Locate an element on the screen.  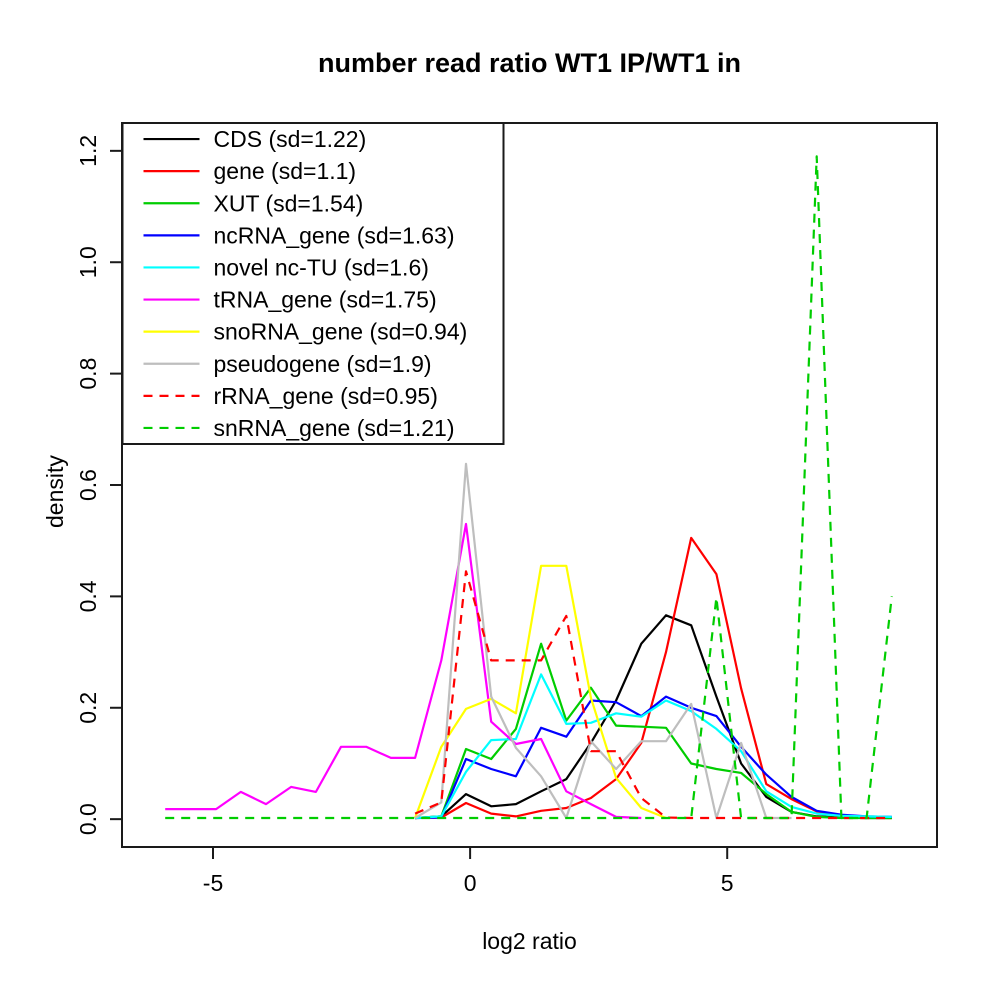
y-tick-label: 0.4 is located at coordinates (88, 596).